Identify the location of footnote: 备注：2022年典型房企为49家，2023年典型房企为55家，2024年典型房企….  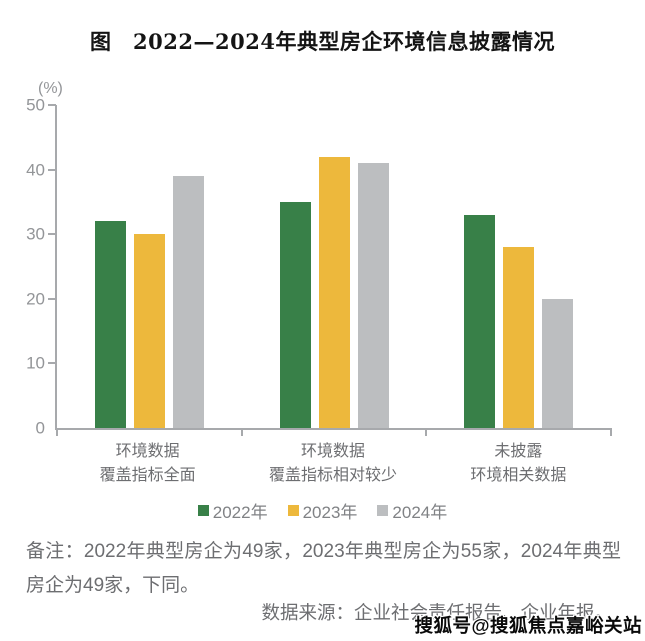
(323, 569).